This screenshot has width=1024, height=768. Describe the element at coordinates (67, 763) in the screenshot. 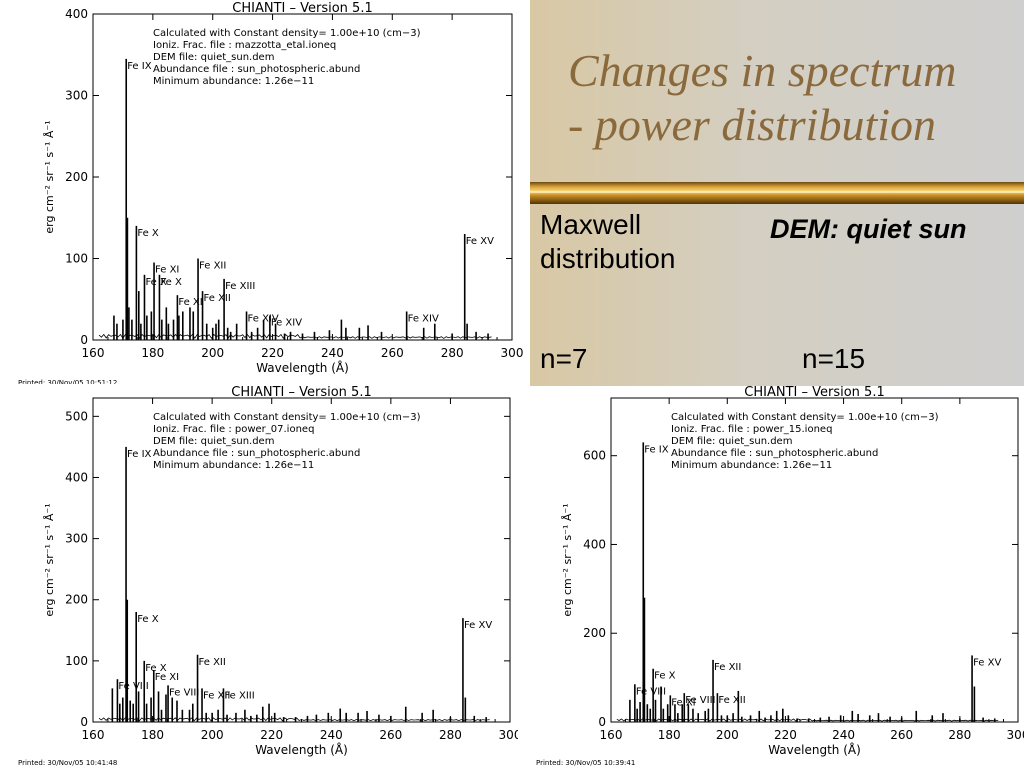

I see `printed-timestamp: Printed: 30/Nov/05 10:41:48` at that location.